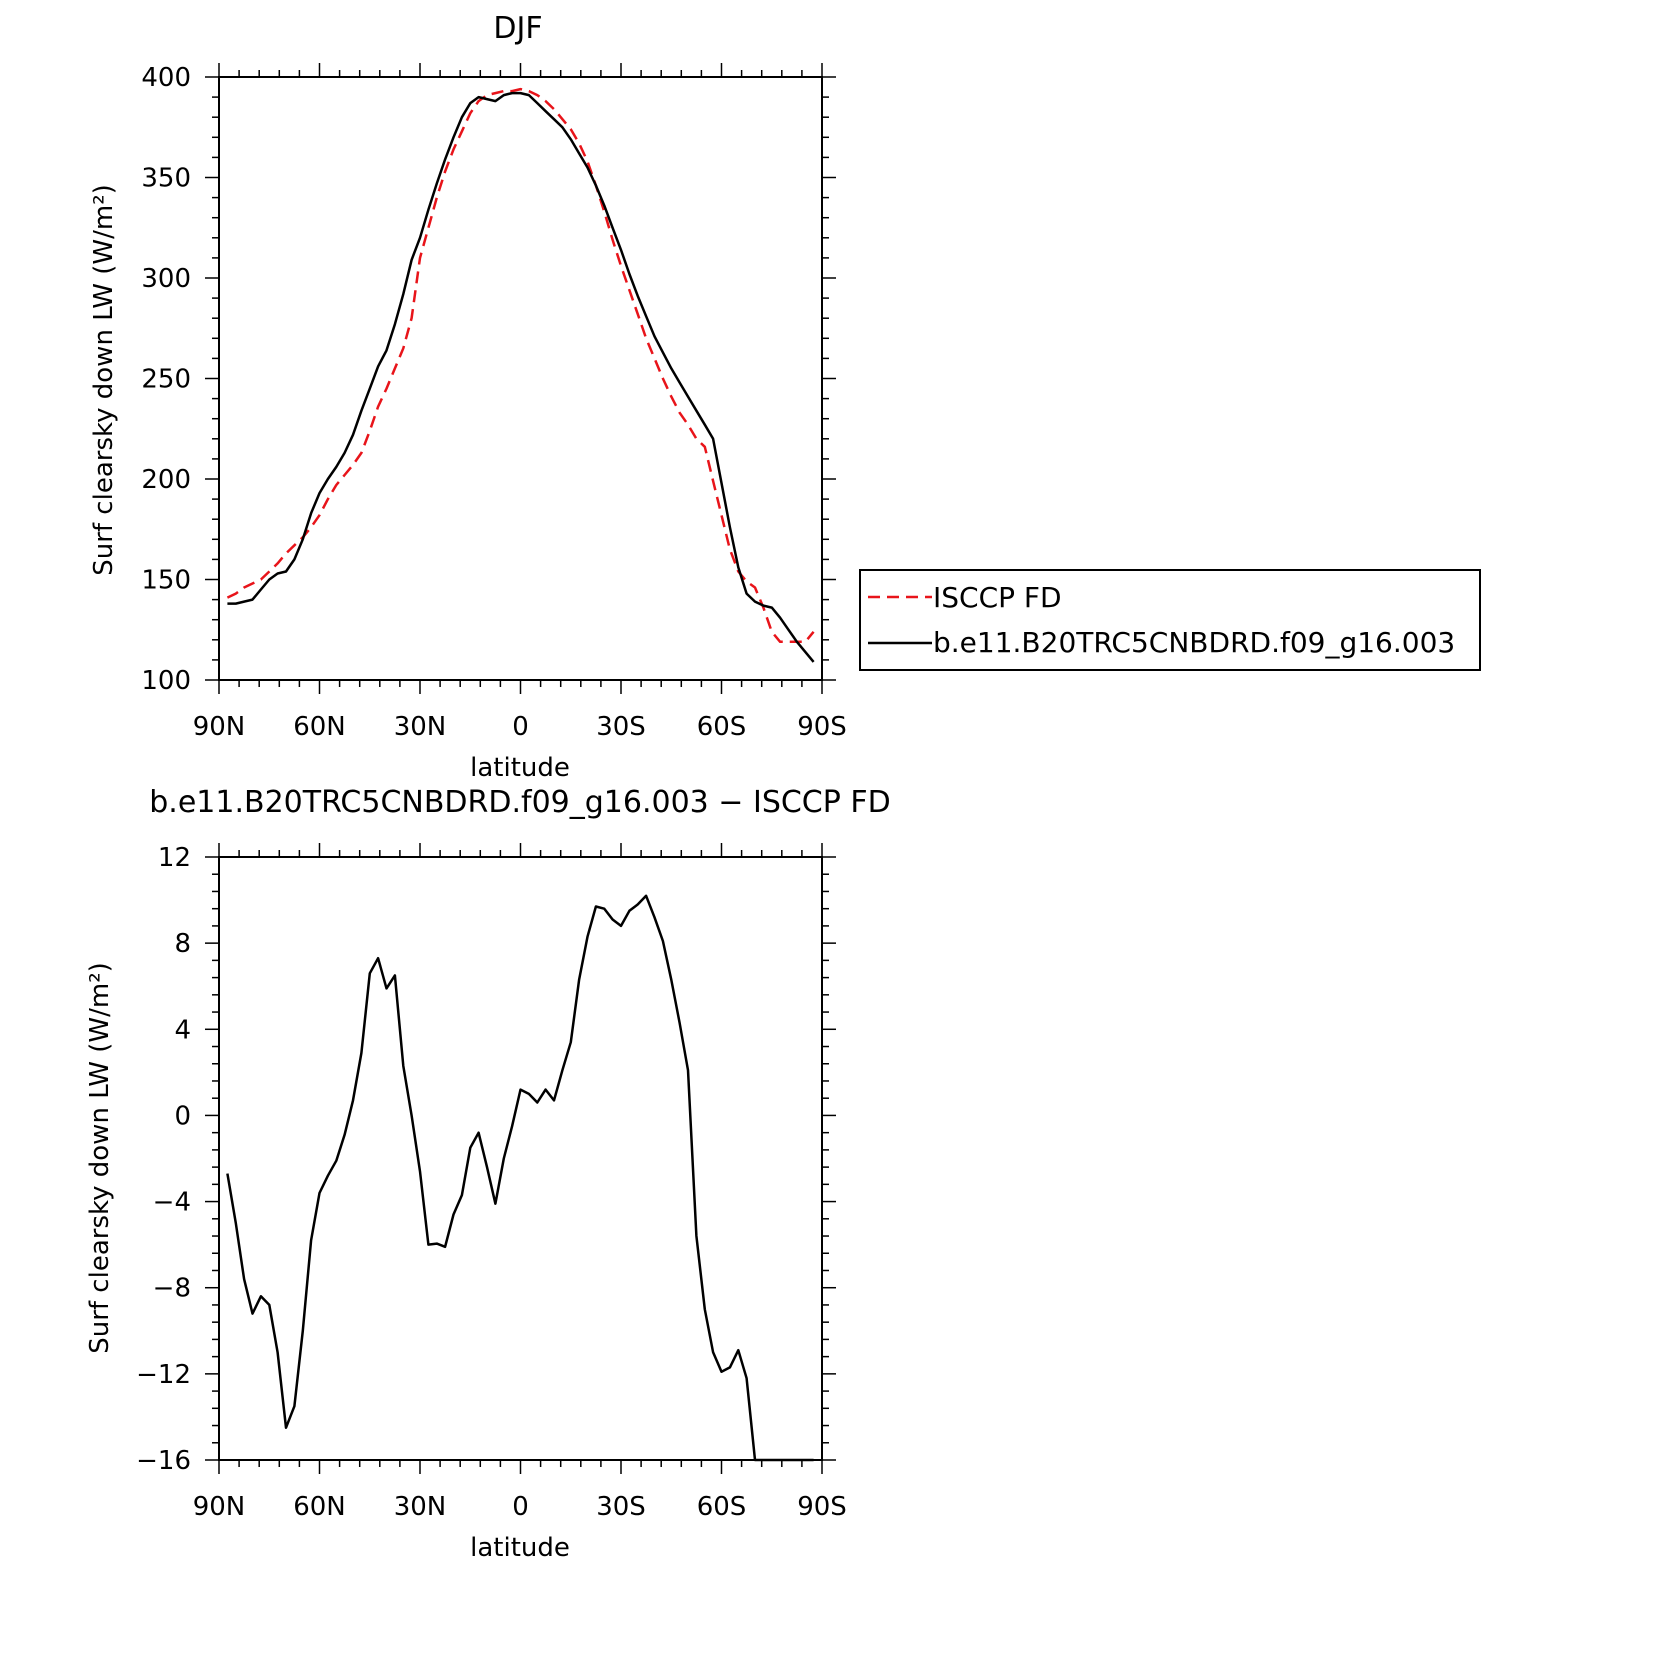 The width and height of the screenshot is (1653, 1653). Describe the element at coordinates (166, 581) in the screenshot. I see `top-y-tick-label: 150` at that location.